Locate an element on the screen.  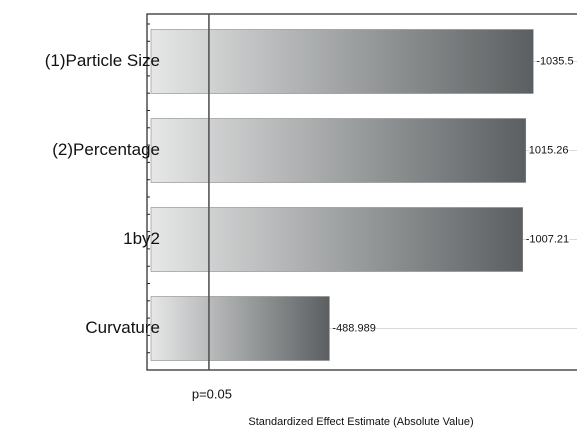
value-label: -1035.5 is located at coordinates (554, 61).